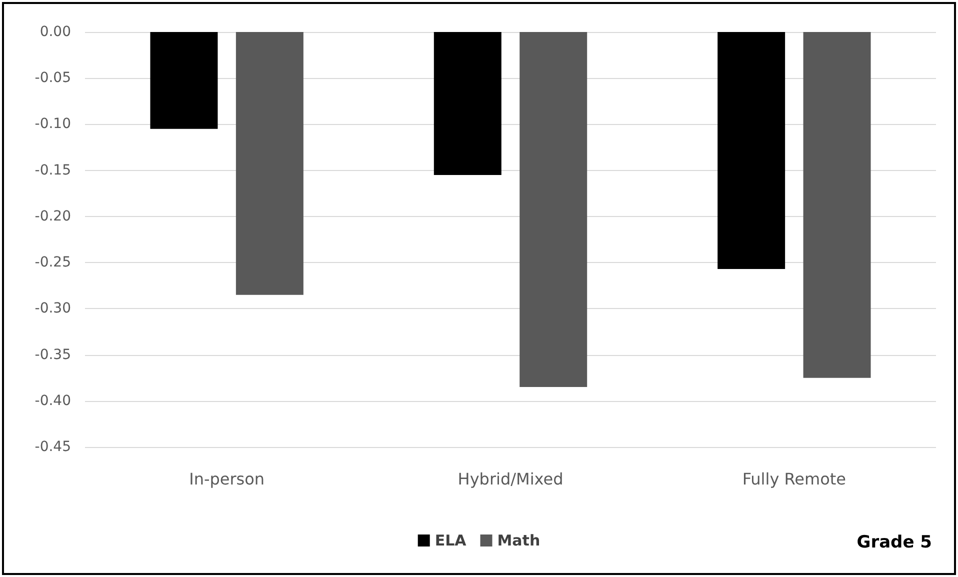 Image resolution: width=958 pixels, height=577 pixels. Describe the element at coordinates (52, 262) in the screenshot. I see `y-tick-label: -0.25` at that location.